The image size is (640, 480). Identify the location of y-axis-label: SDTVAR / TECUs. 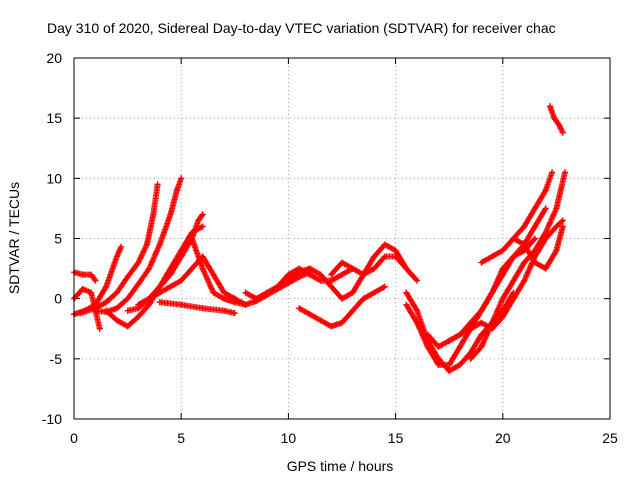
(14, 238).